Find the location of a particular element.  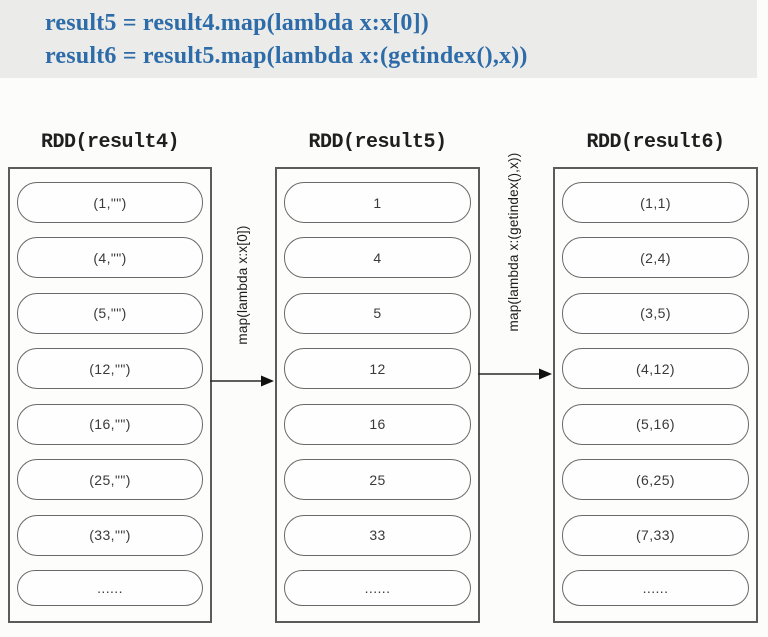

rdd-item: 5 is located at coordinates (377, 313).